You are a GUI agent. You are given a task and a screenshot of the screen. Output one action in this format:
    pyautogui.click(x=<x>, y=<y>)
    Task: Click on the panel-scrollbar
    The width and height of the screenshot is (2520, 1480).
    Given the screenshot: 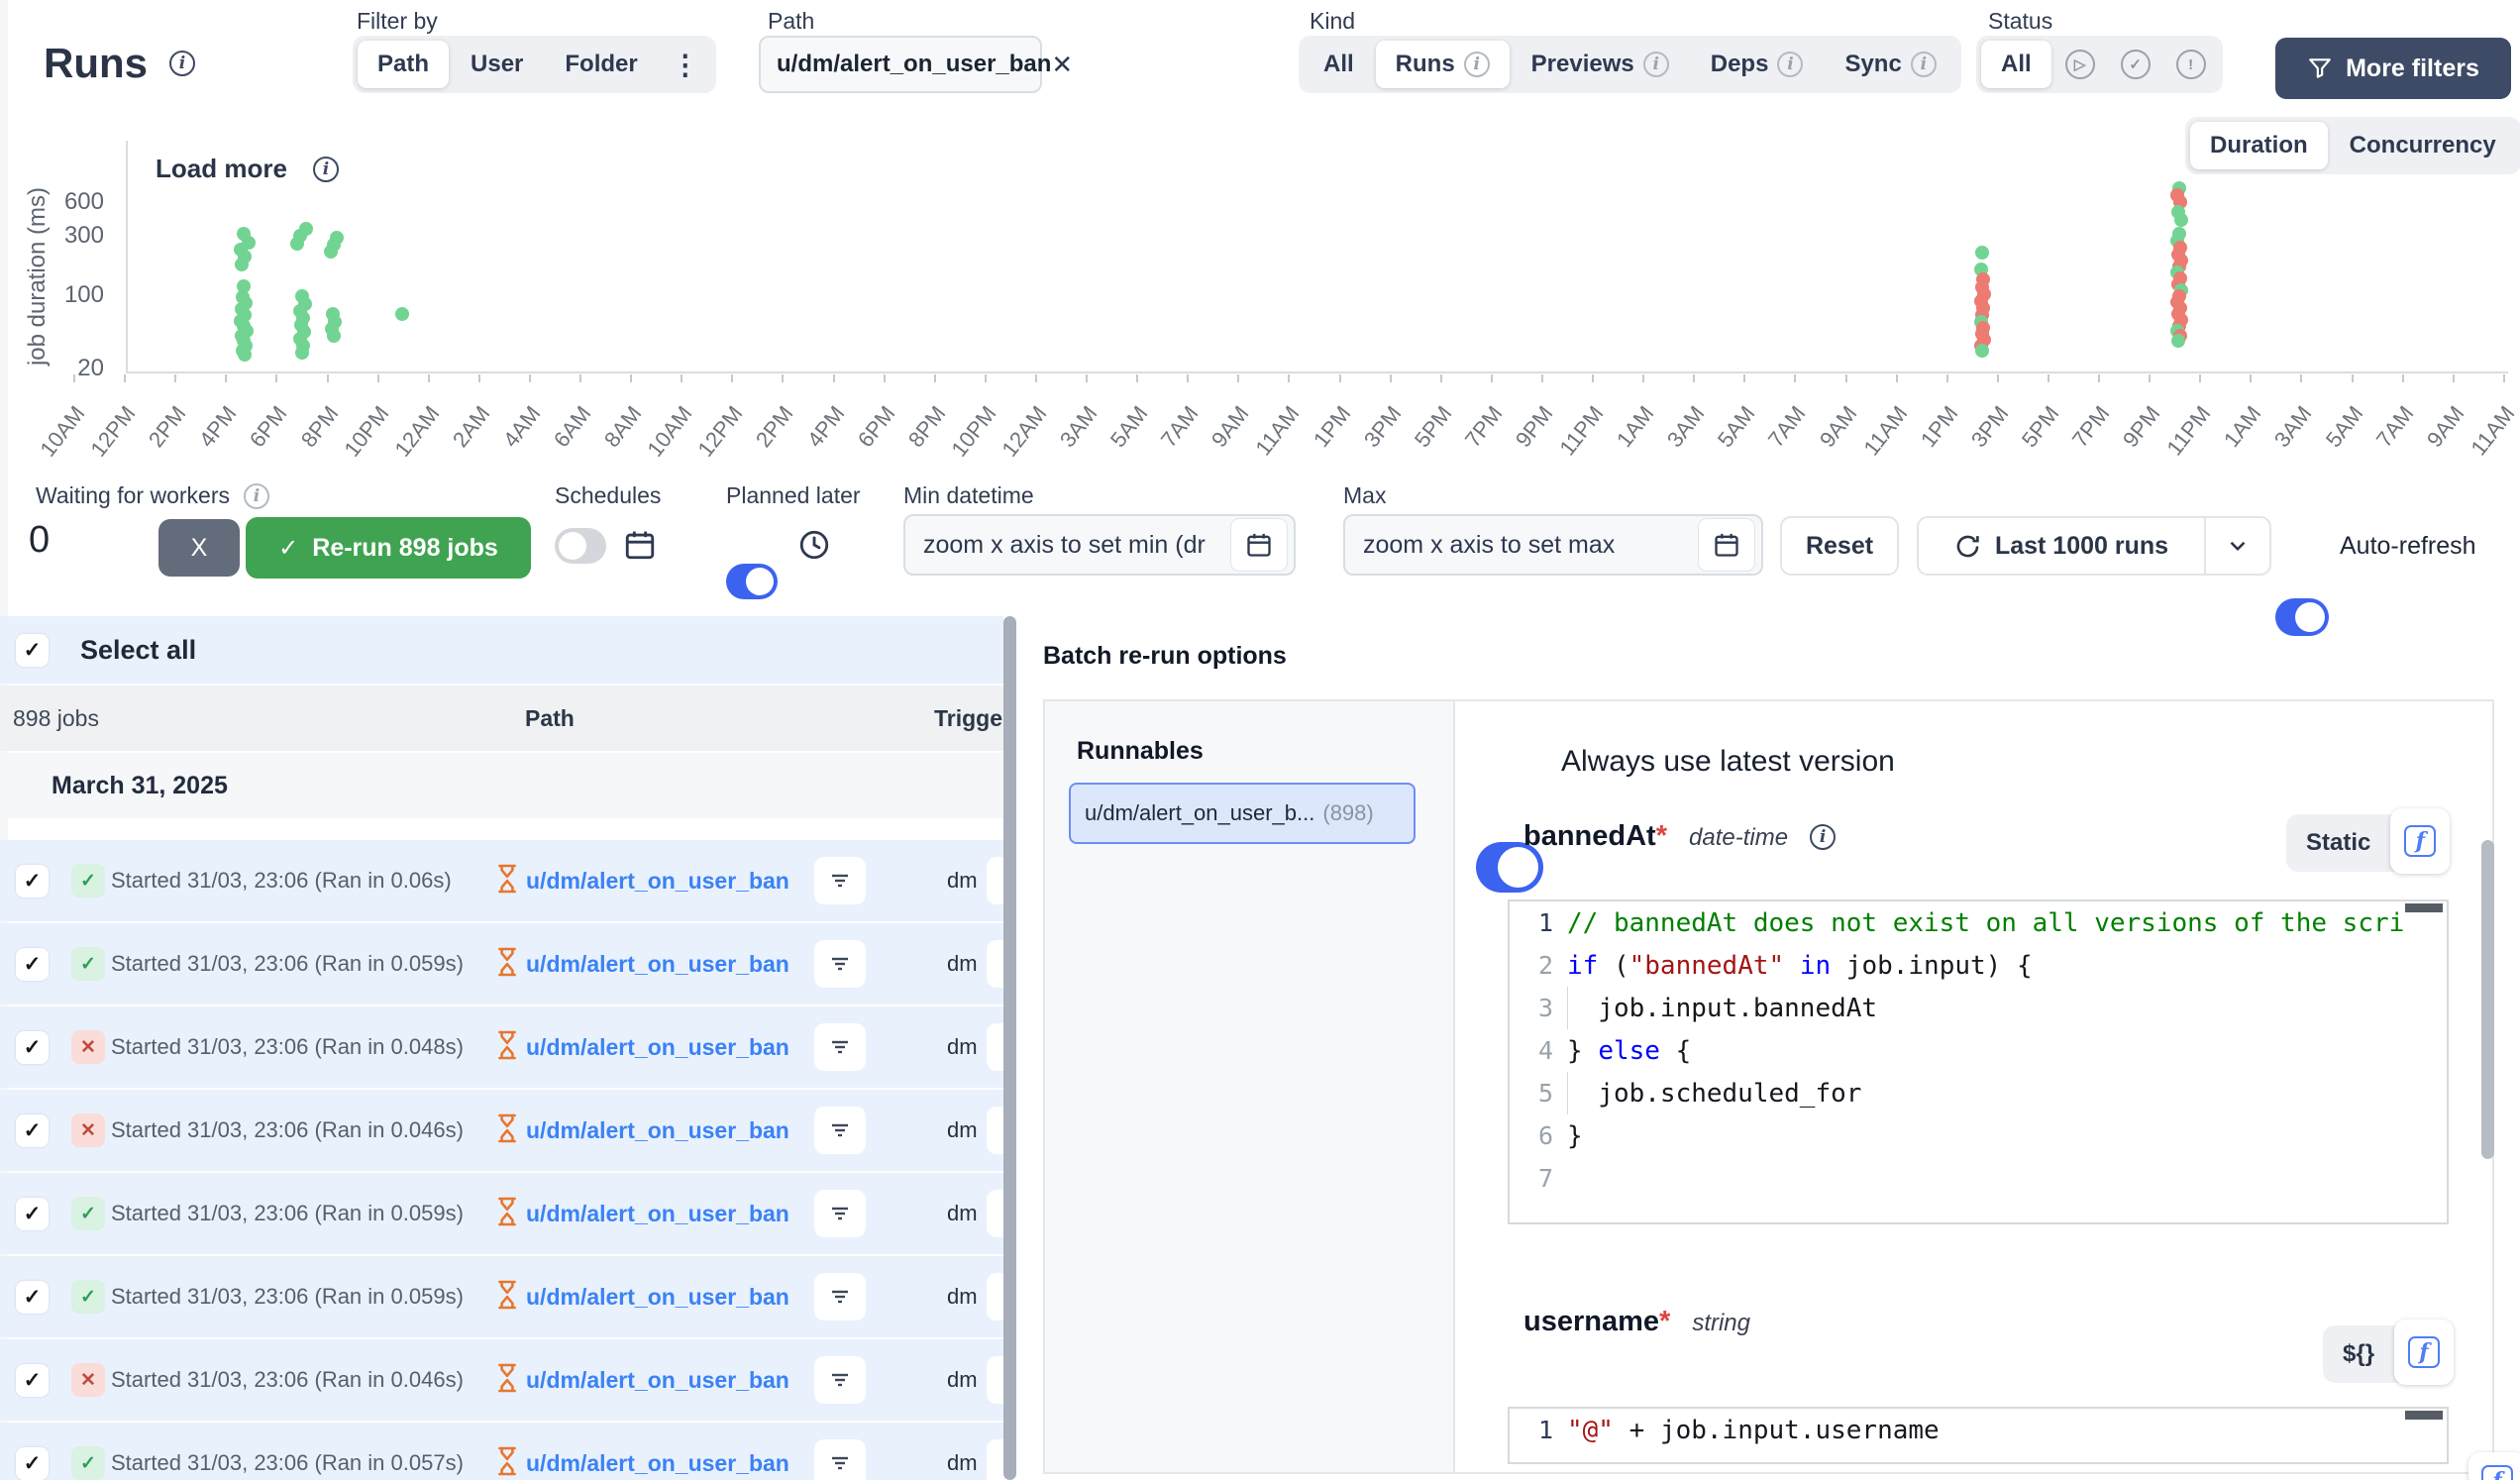 What is the action you would take?
    pyautogui.click(x=2487, y=999)
    